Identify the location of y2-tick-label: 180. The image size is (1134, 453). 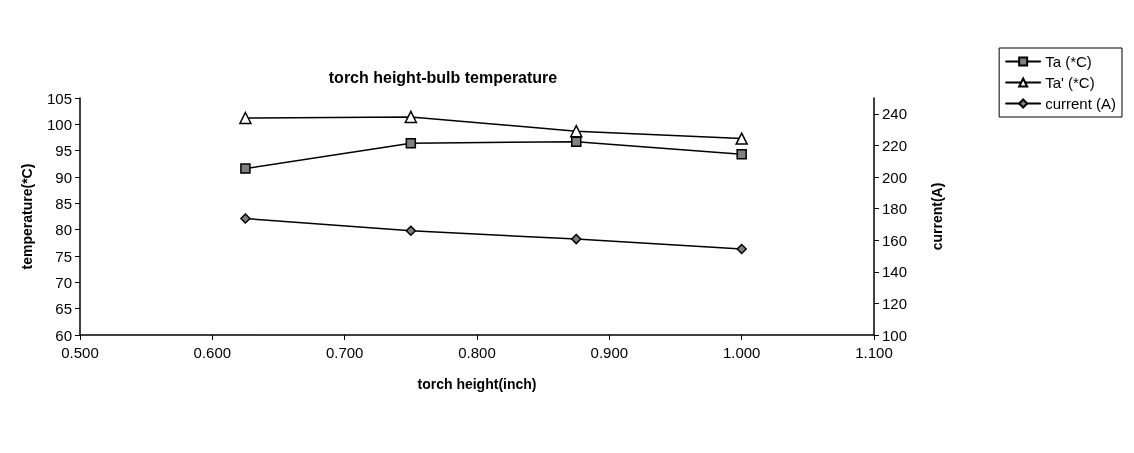
(895, 209).